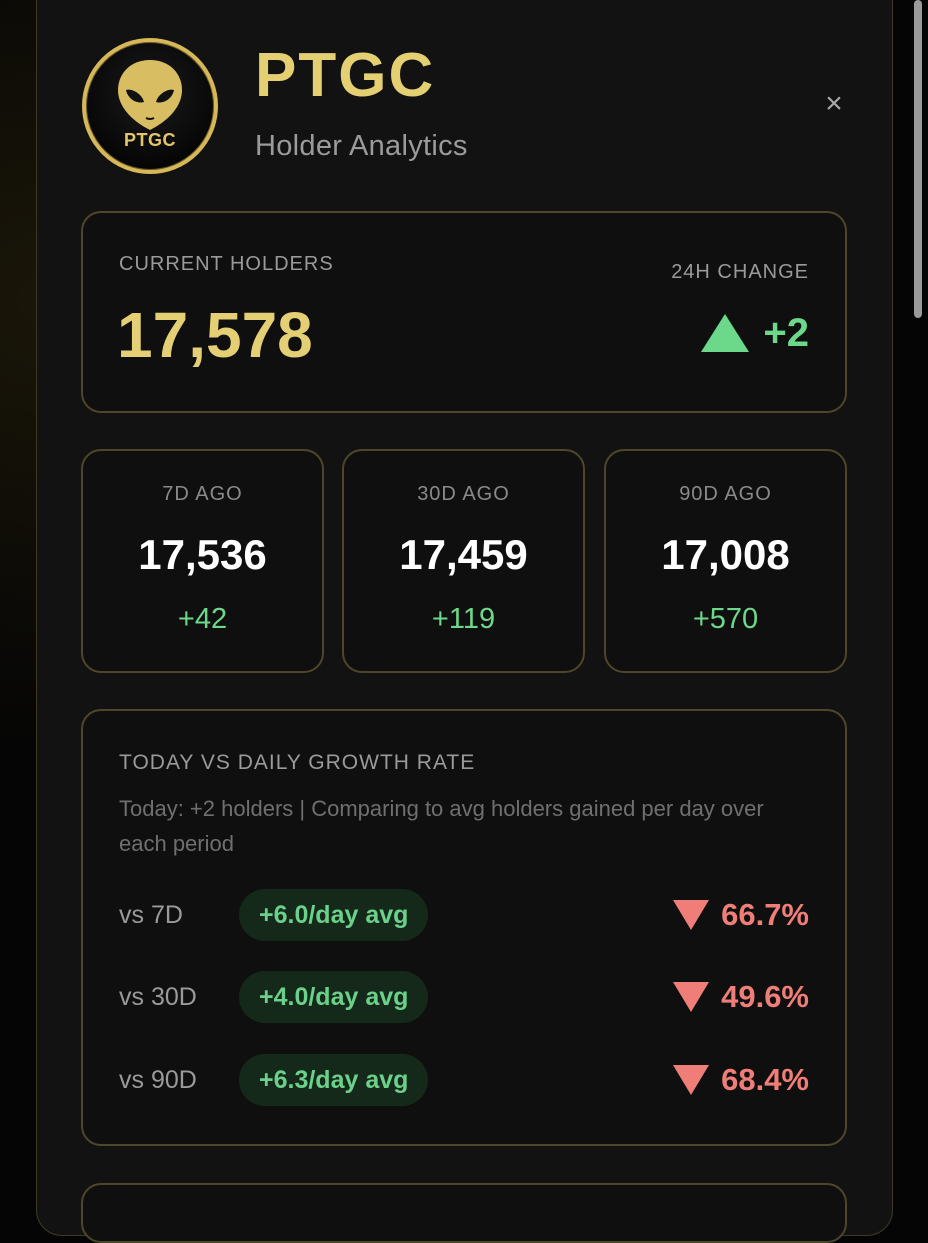 The width and height of the screenshot is (928, 1243). What do you see at coordinates (464, 1080) in the screenshot?
I see `growth-row-90d: vs 90D +6.3/day avg 68.4%` at bounding box center [464, 1080].